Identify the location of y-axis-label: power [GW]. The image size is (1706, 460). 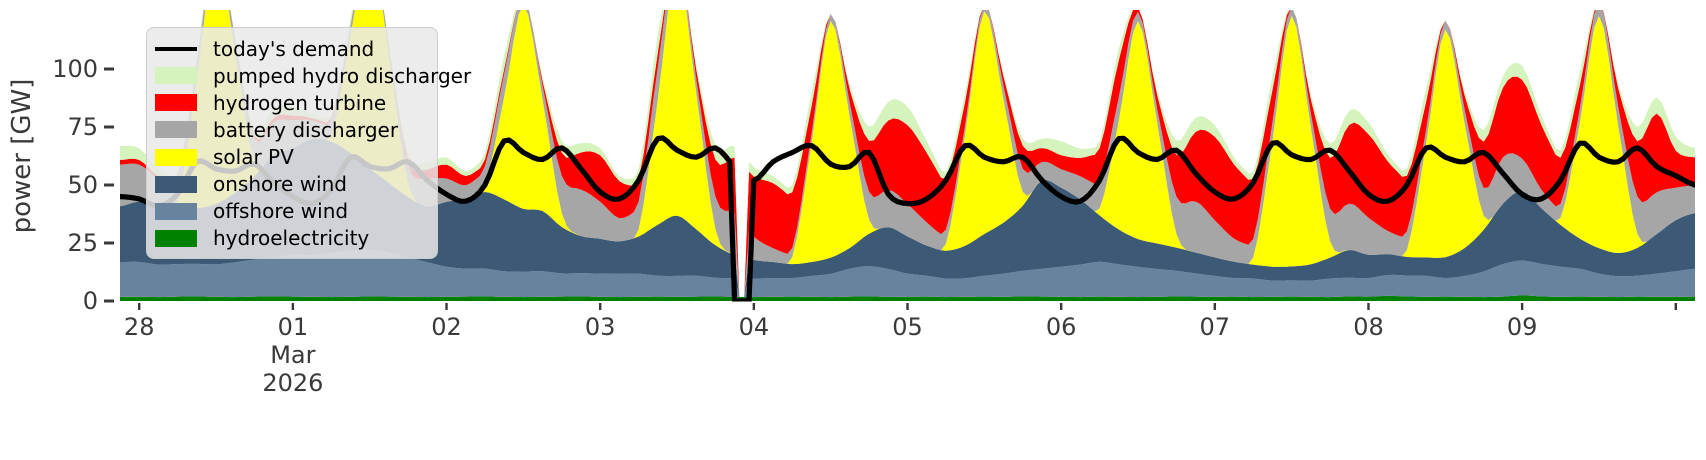
(22, 156).